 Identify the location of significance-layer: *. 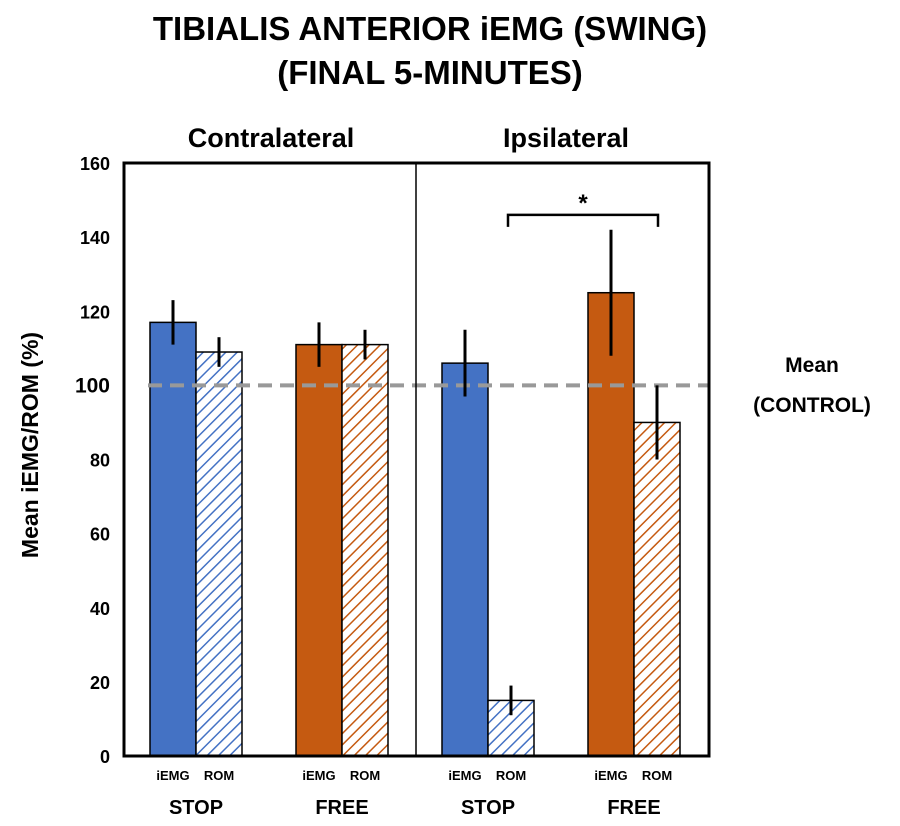
(583, 208).